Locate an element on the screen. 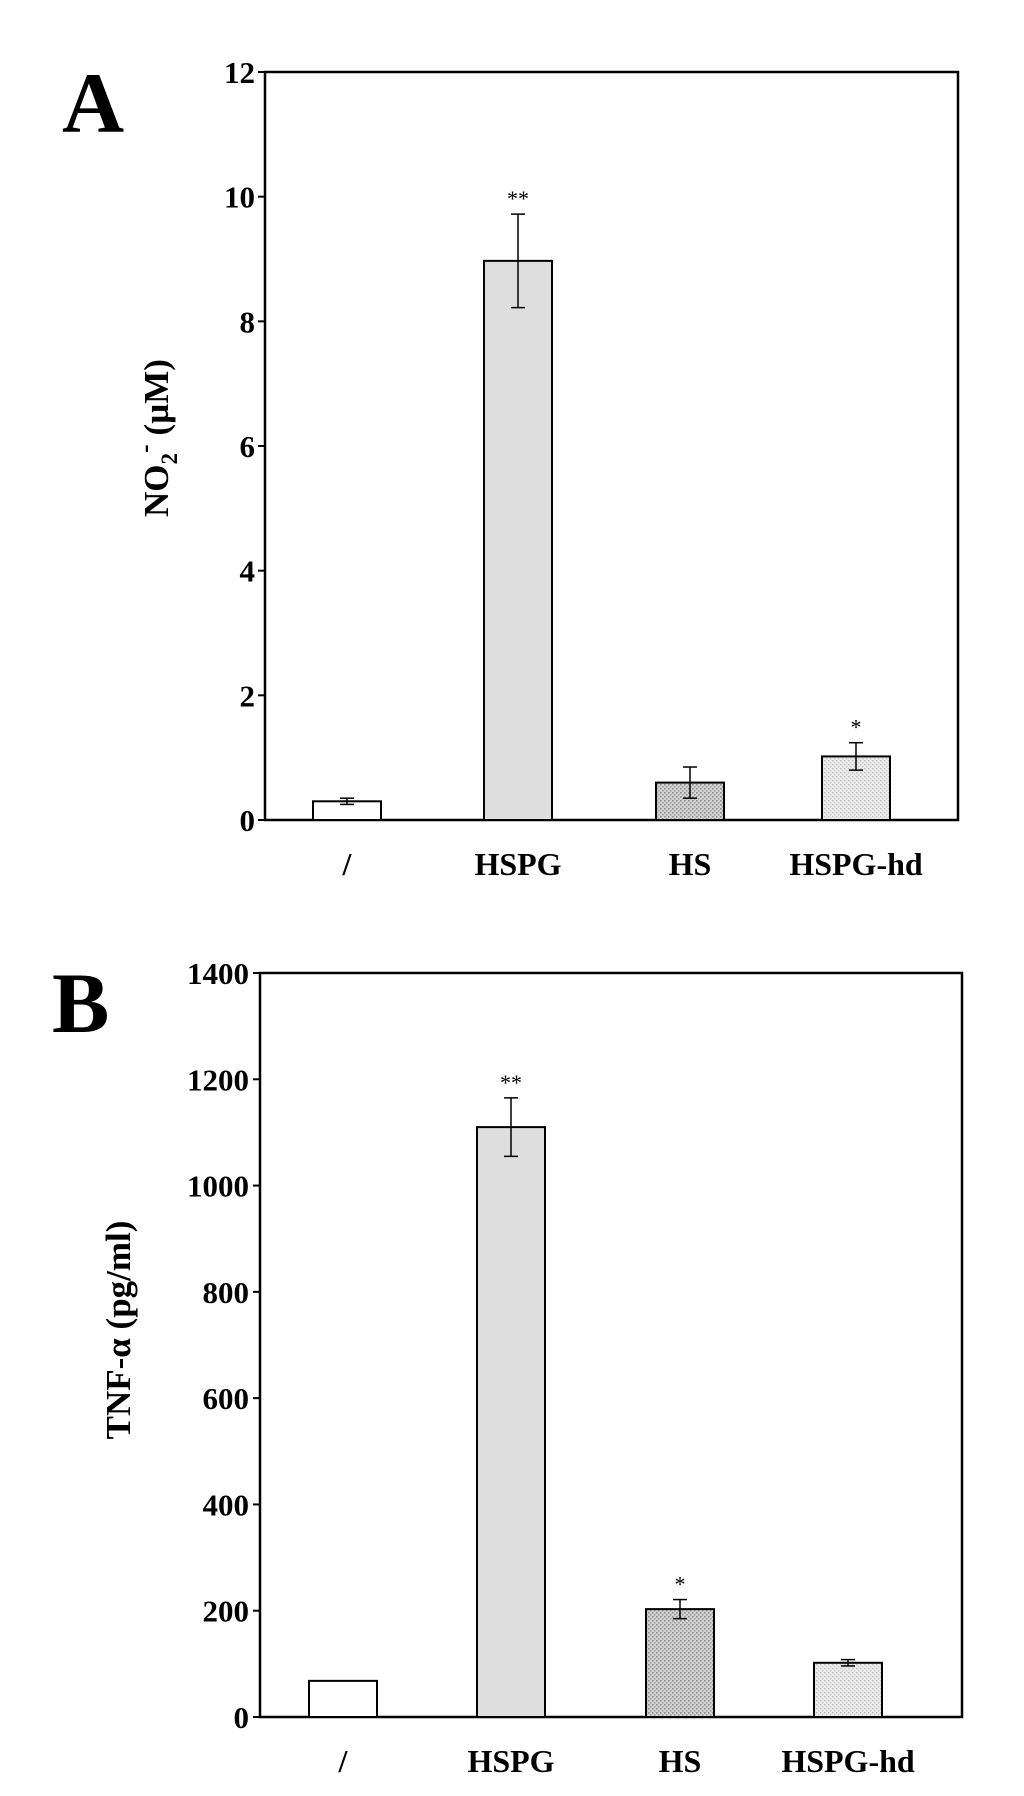 The height and width of the screenshot is (1796, 1024). y-tick-label: 600 is located at coordinates (226, 1398).